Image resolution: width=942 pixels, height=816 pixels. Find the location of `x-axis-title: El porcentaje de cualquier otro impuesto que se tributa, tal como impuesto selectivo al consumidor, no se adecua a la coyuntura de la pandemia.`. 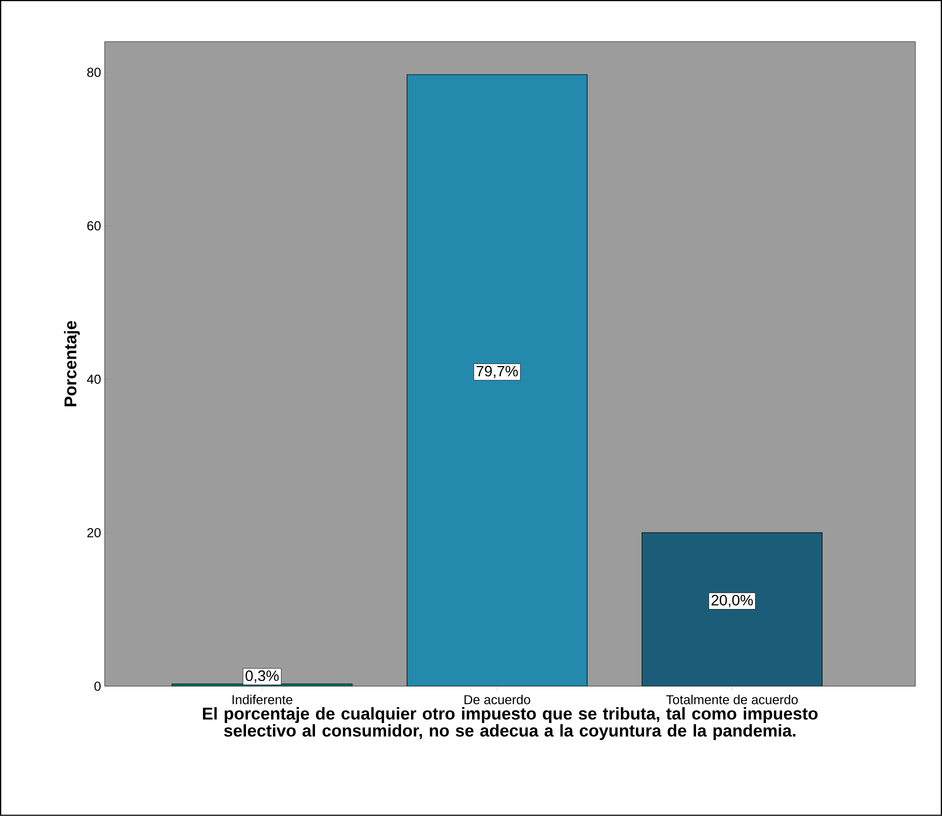

x-axis-title: El porcentaje de cualquier otro impuesto que se tributa, tal como impuesto selectivo al consumidor, no se adecua a la coyuntura de la pandemia. is located at coordinates (510, 723).